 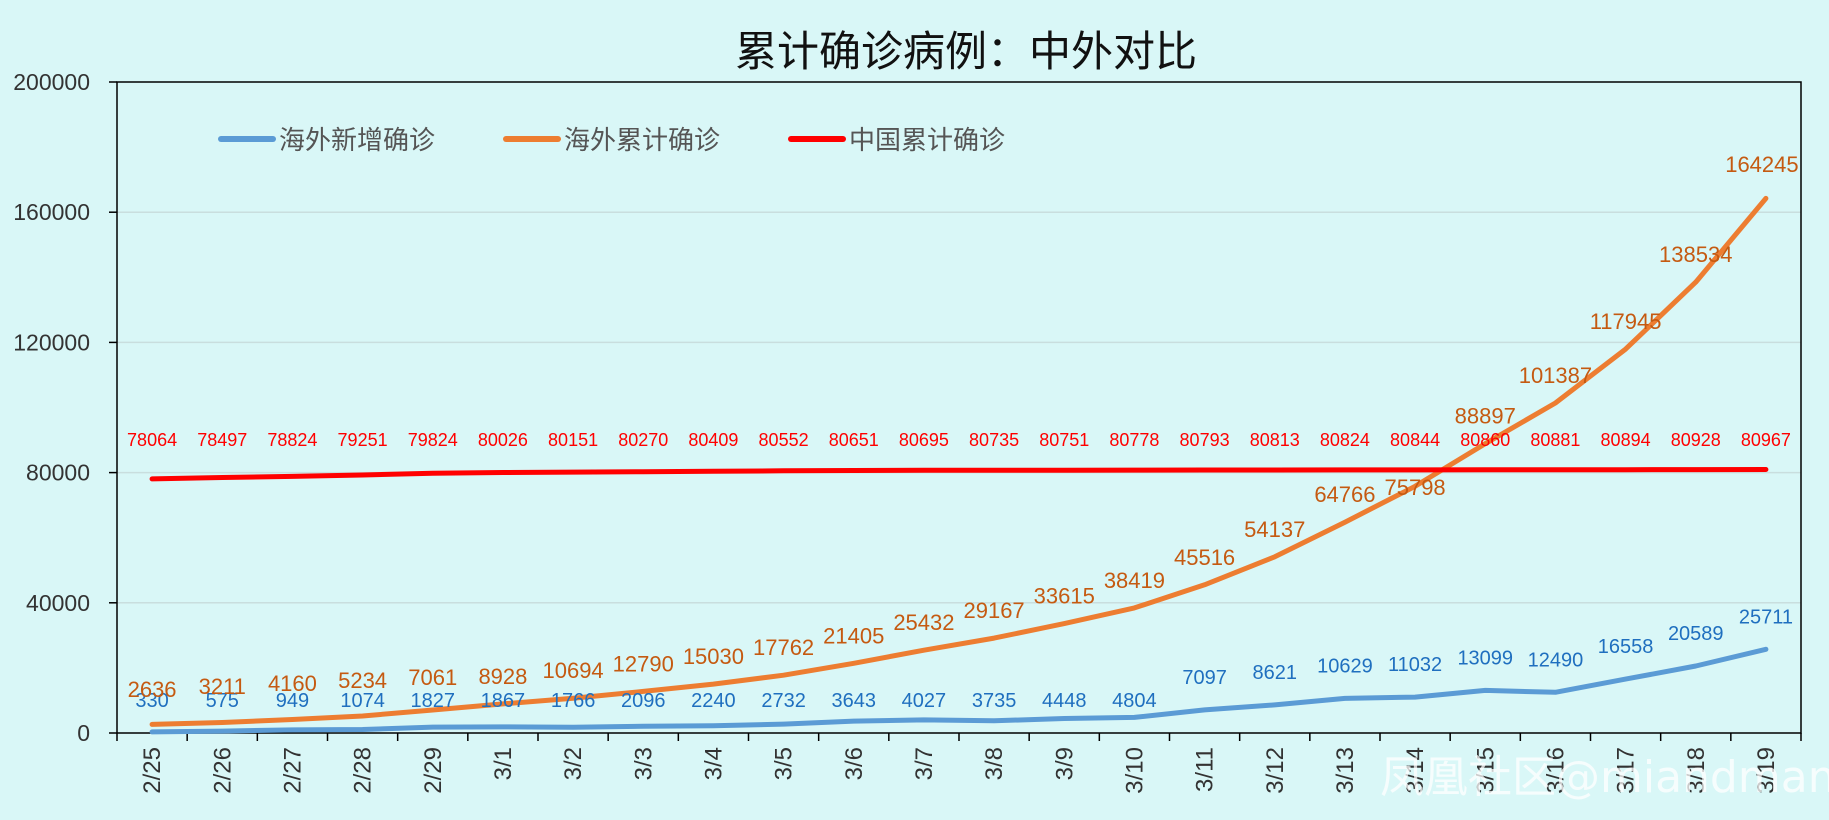 I want to click on data-label-china-total: 80151, so click(x=573, y=440).